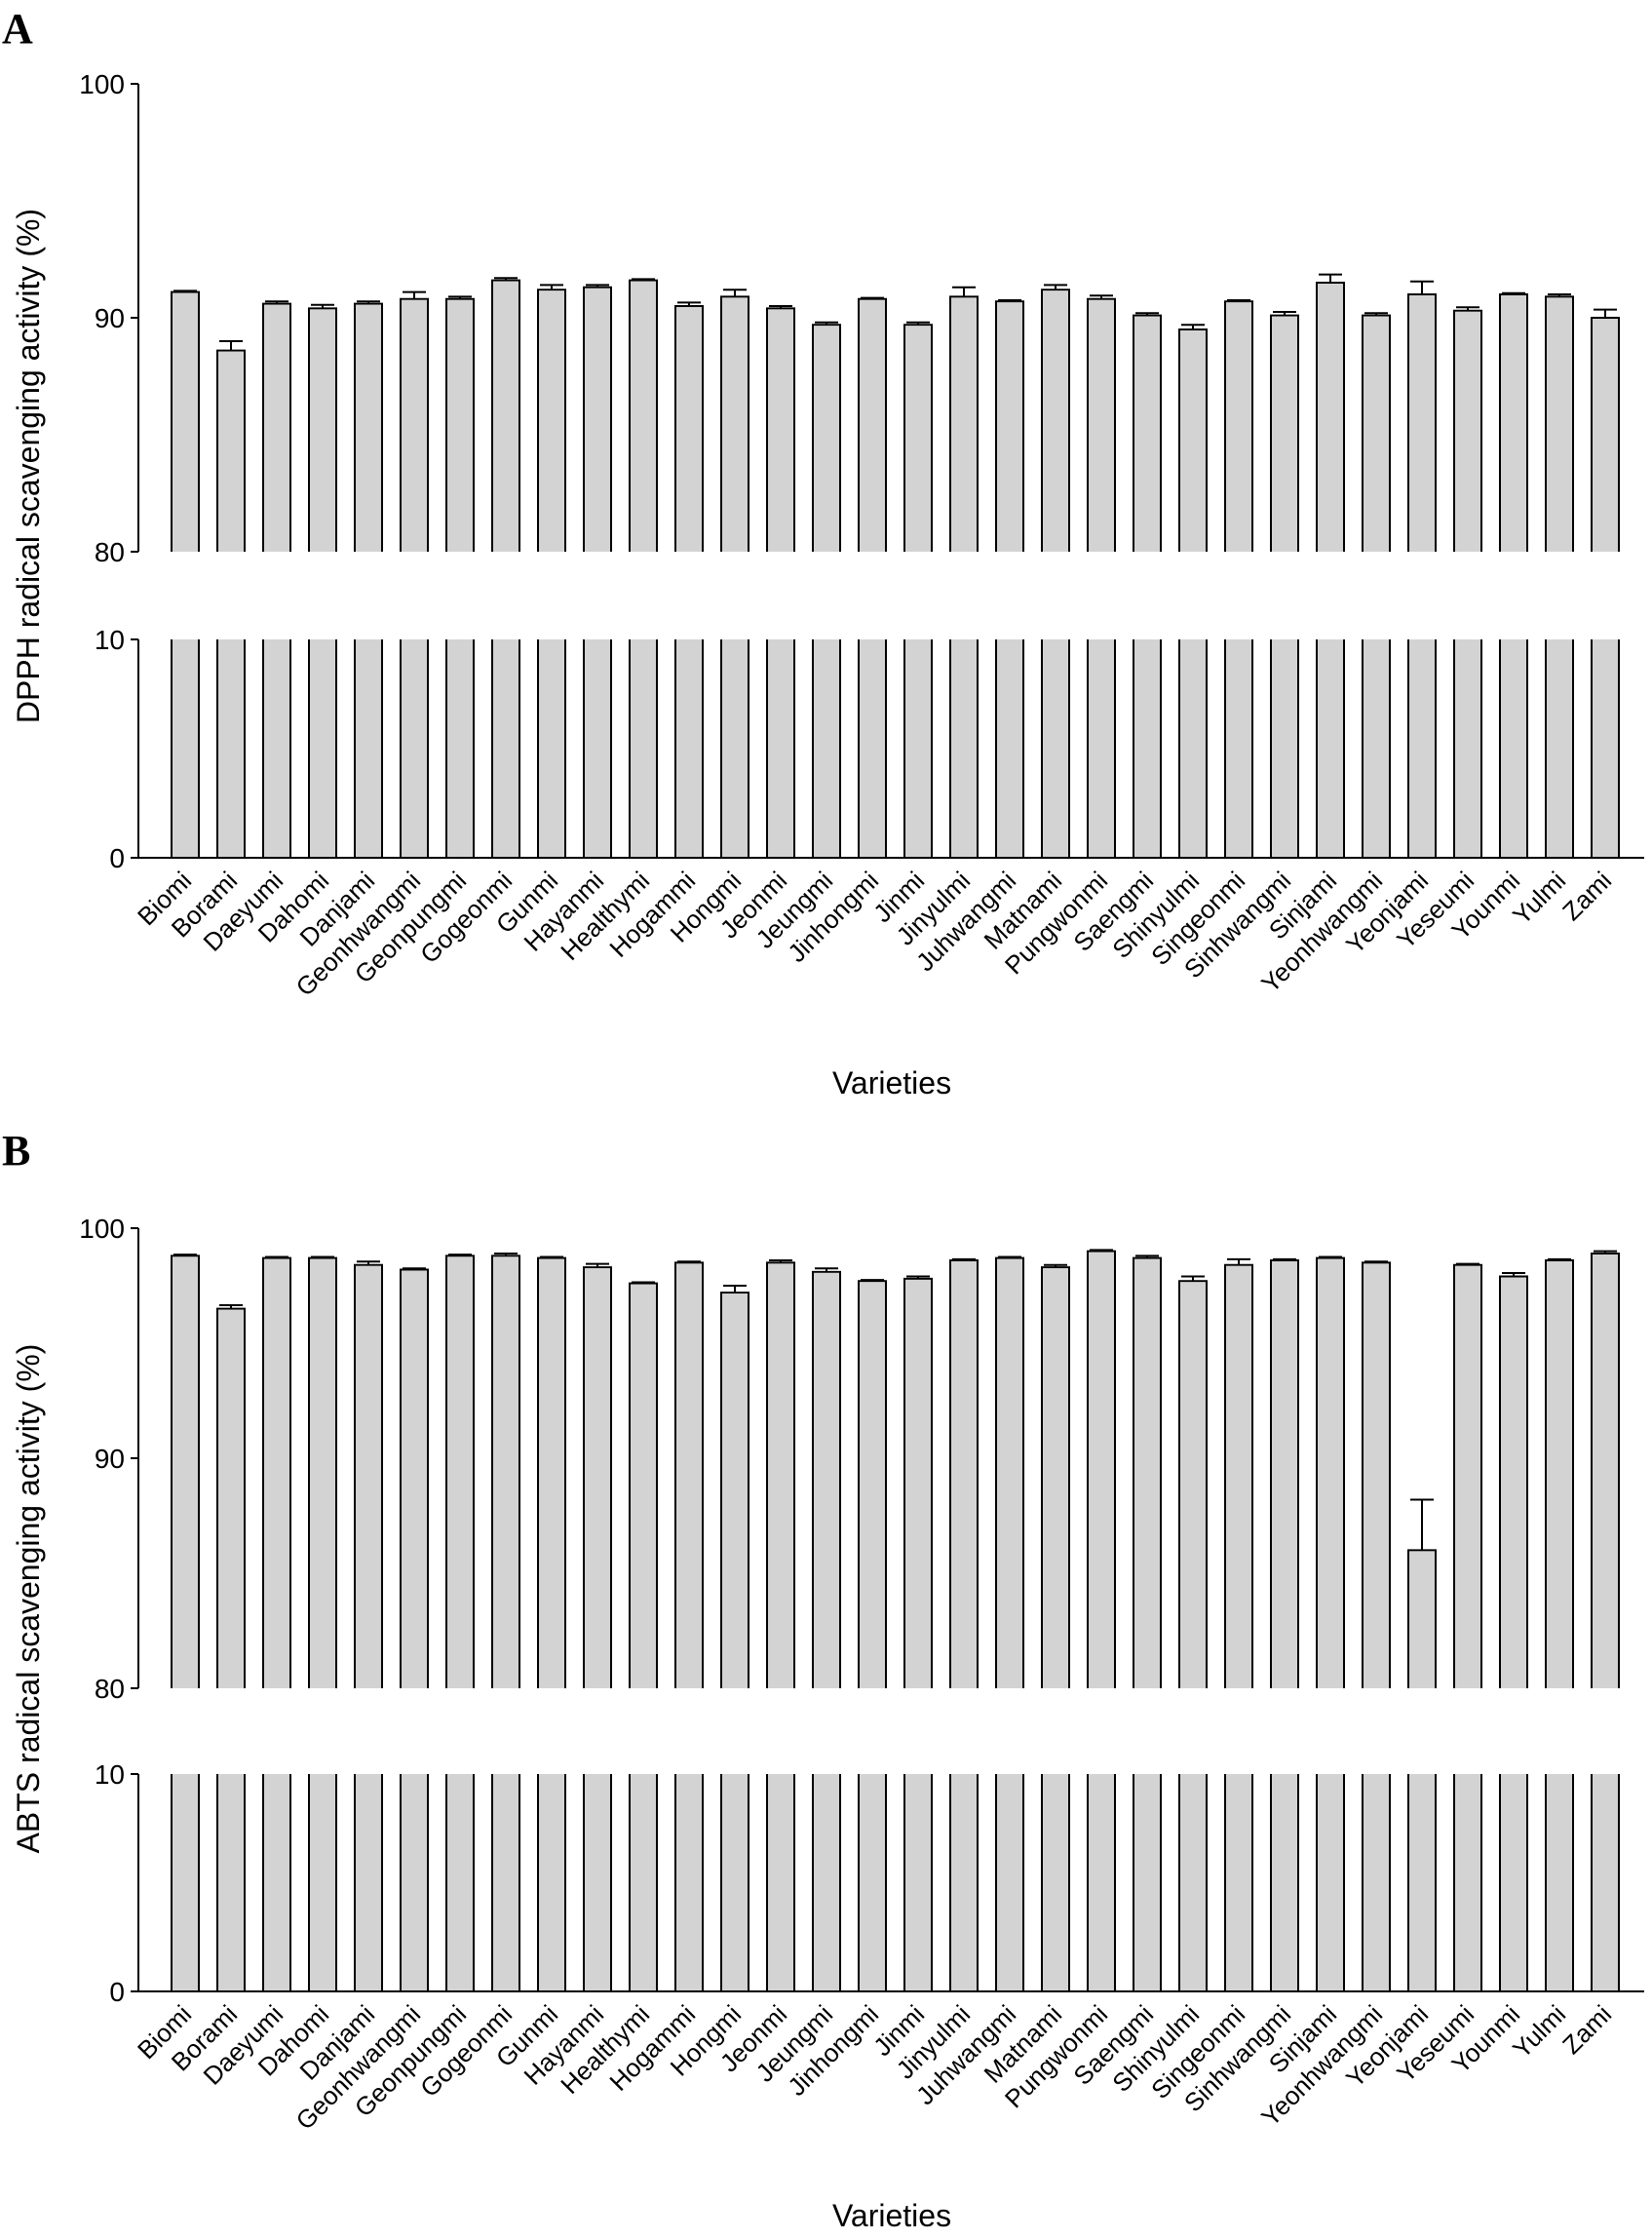 Image resolution: width=1652 pixels, height=2239 pixels. Describe the element at coordinates (29, 1599) in the screenshot. I see `y-axis-title-b: ABTS radical scavenging activity (%)` at that location.